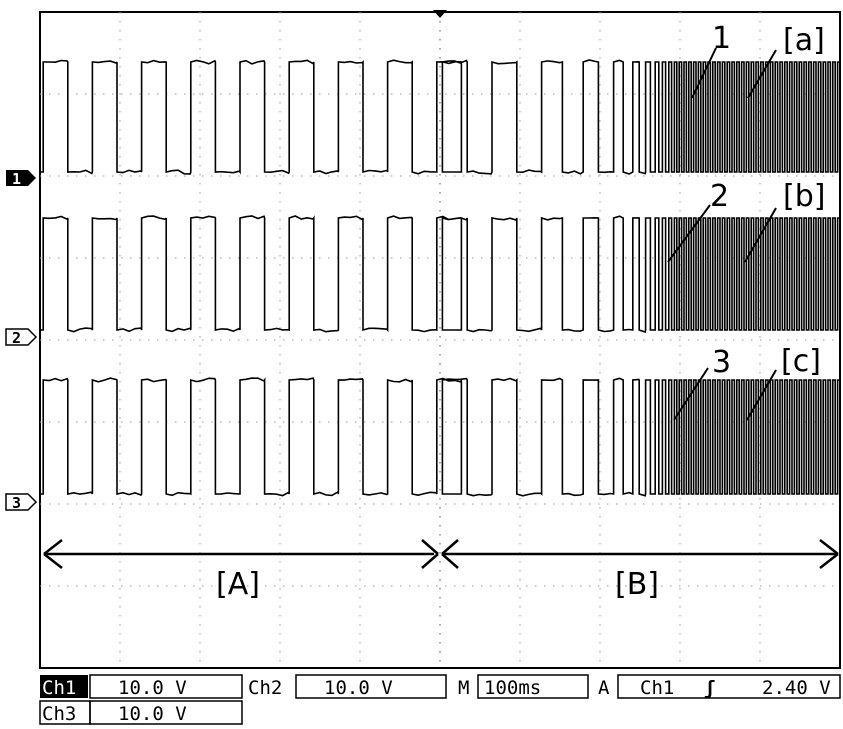  Describe the element at coordinates (640, 554) in the screenshot. I see `region-b-arrow` at that location.